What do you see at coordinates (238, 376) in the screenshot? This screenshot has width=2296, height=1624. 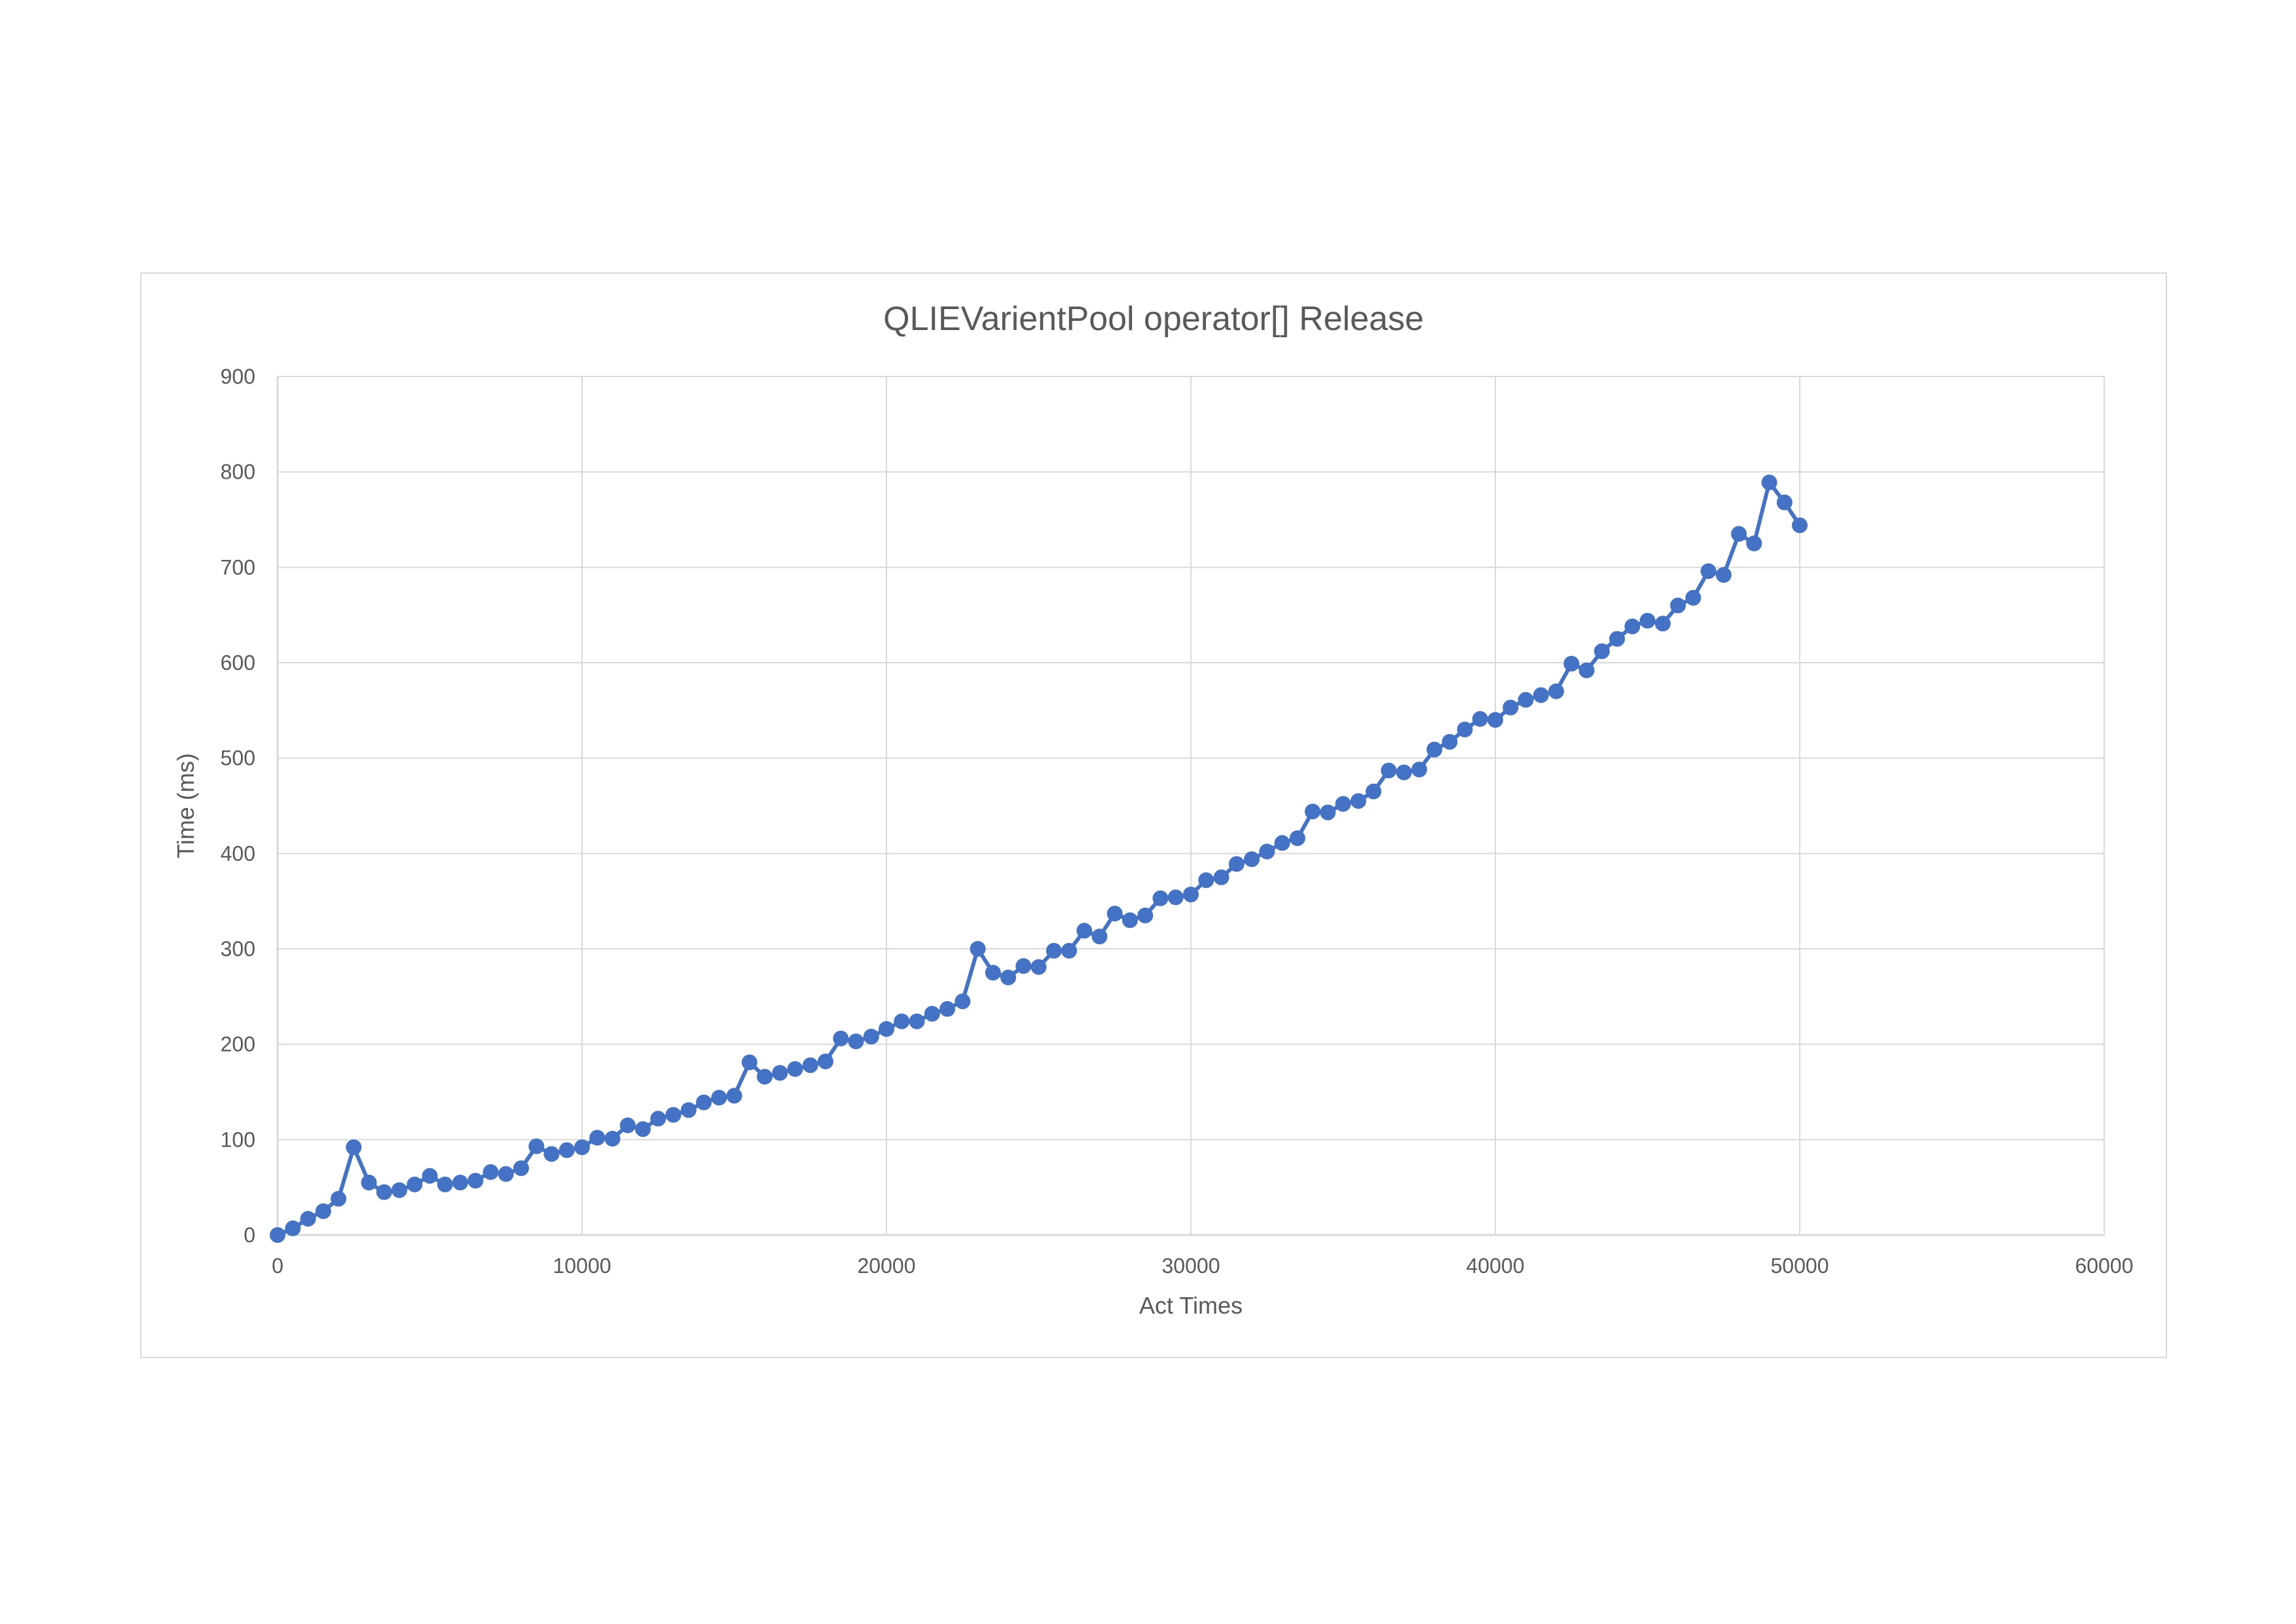 I see `y-tick-label: 900` at bounding box center [238, 376].